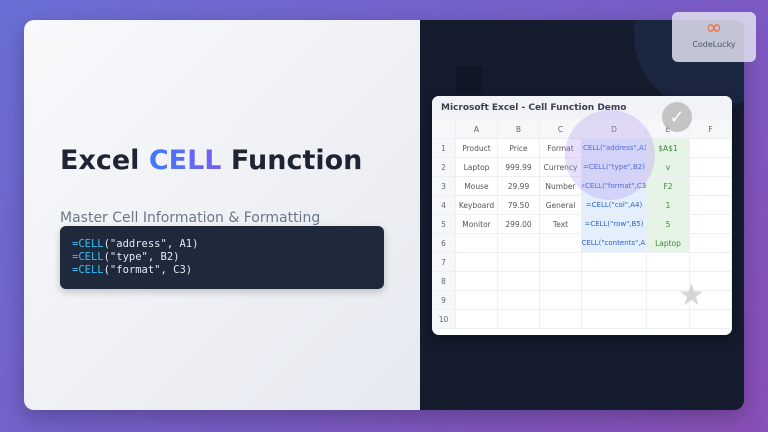 The image size is (768, 432). Describe the element at coordinates (519, 205) in the screenshot. I see `cell: 79.50` at that location.